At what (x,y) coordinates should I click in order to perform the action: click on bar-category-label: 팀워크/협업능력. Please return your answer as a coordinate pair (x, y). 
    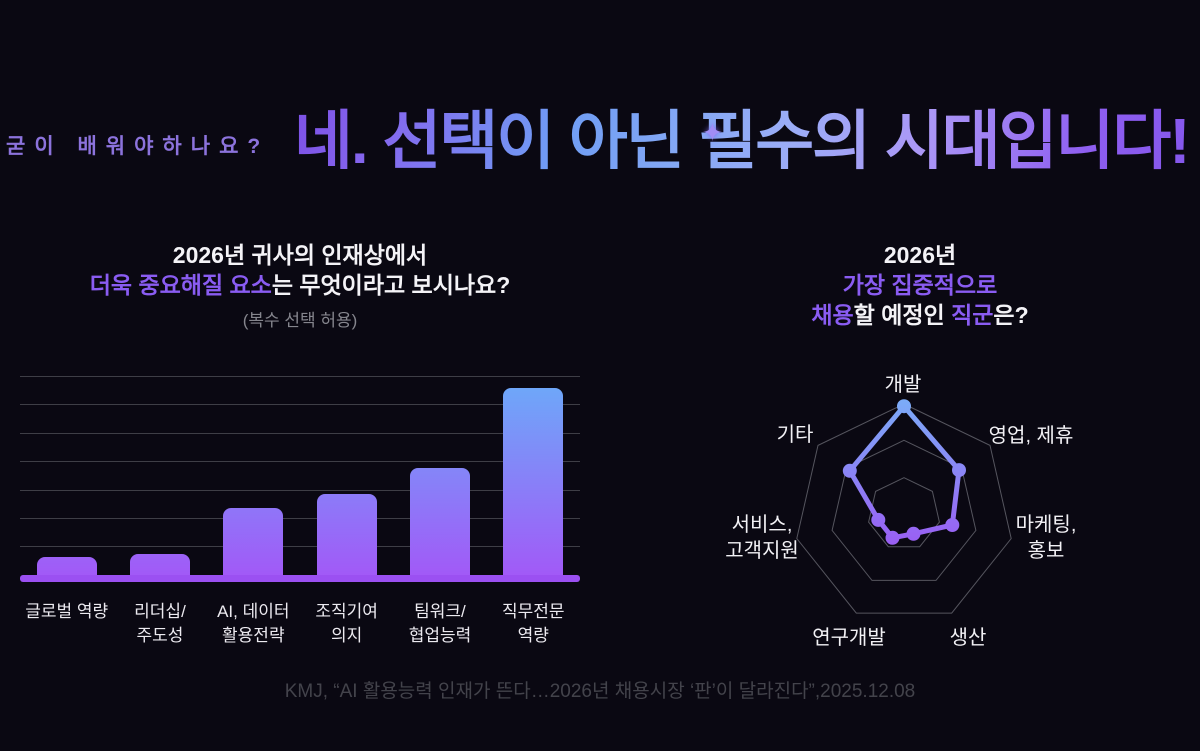
    Looking at the image, I should click on (439, 624).